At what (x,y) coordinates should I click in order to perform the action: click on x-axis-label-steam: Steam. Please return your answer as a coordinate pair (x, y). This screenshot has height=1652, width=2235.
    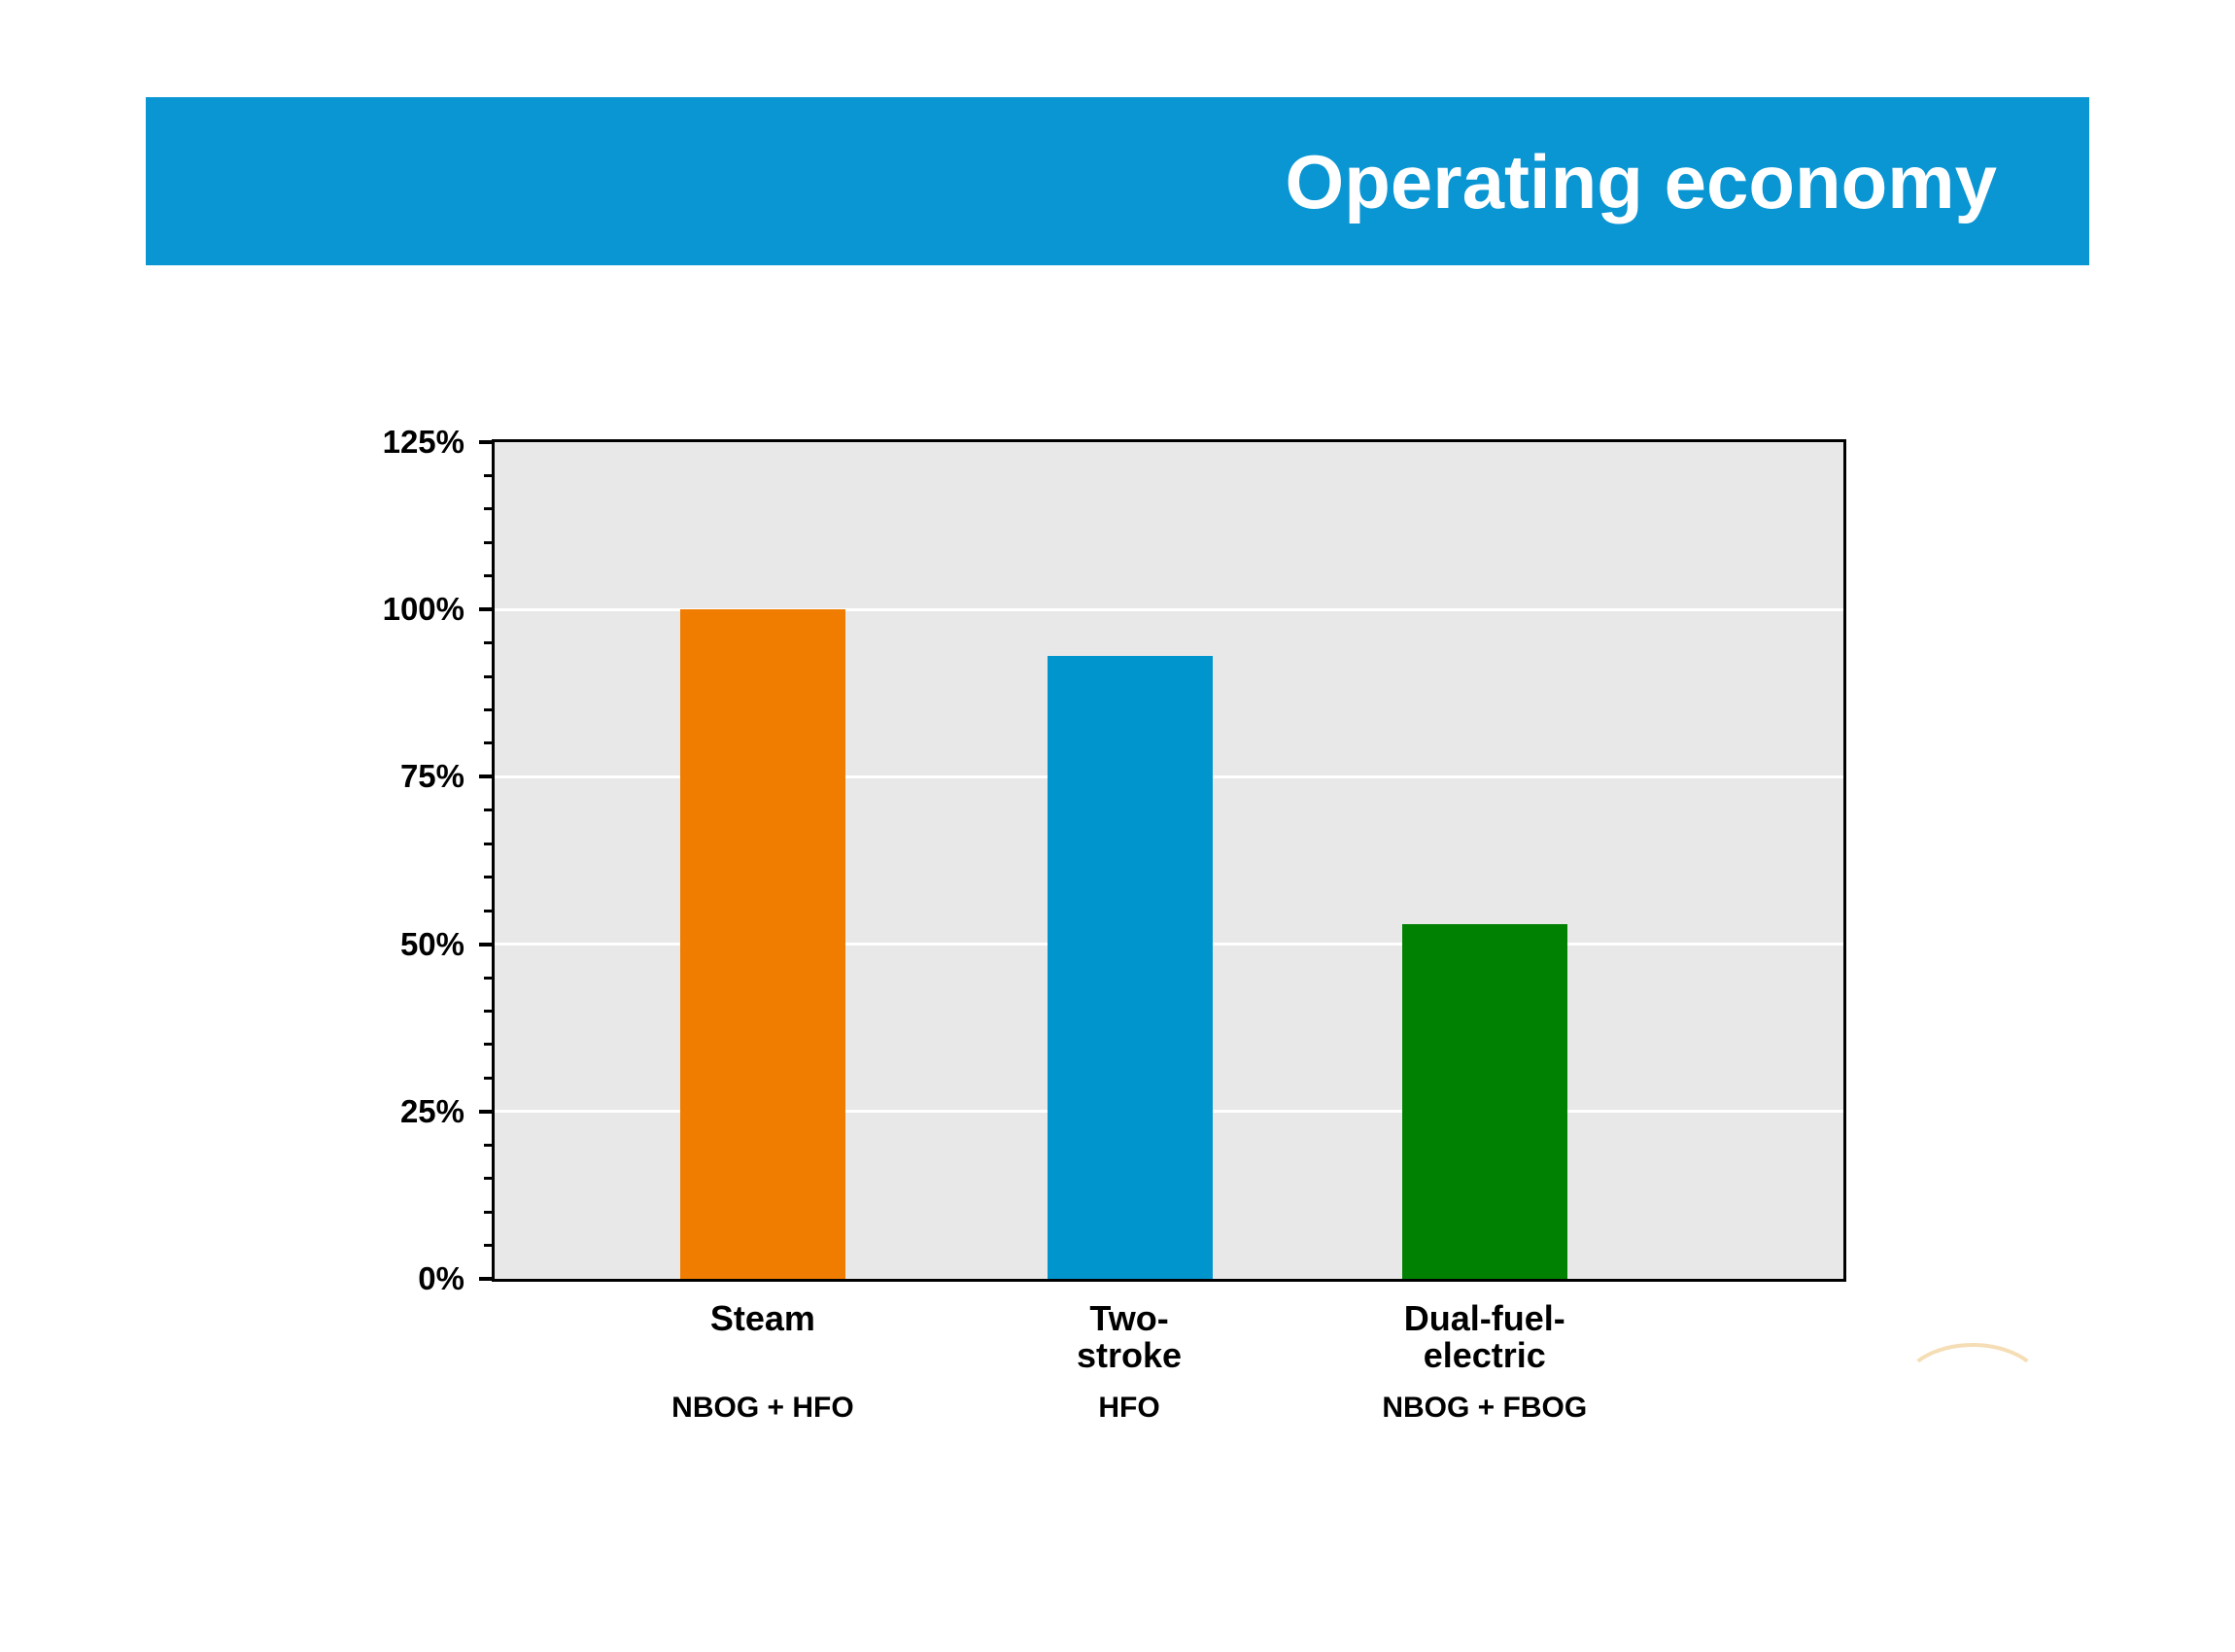
    Looking at the image, I should click on (763, 1319).